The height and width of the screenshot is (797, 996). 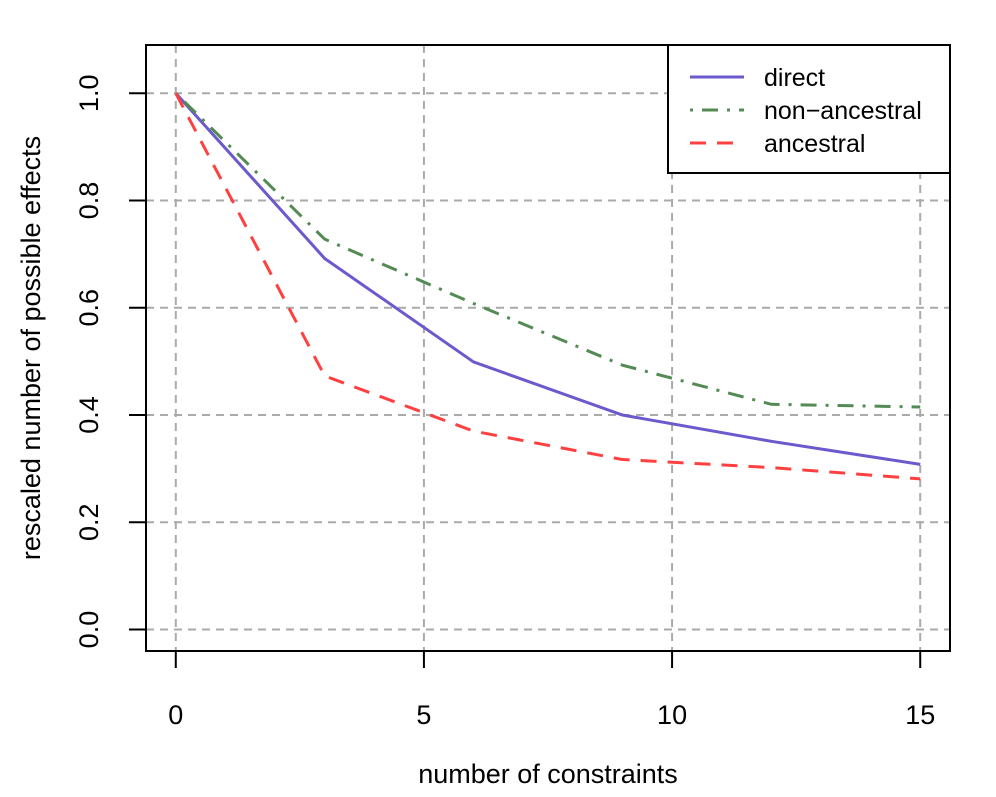 I want to click on x-tick-label: 15, so click(x=920, y=715).